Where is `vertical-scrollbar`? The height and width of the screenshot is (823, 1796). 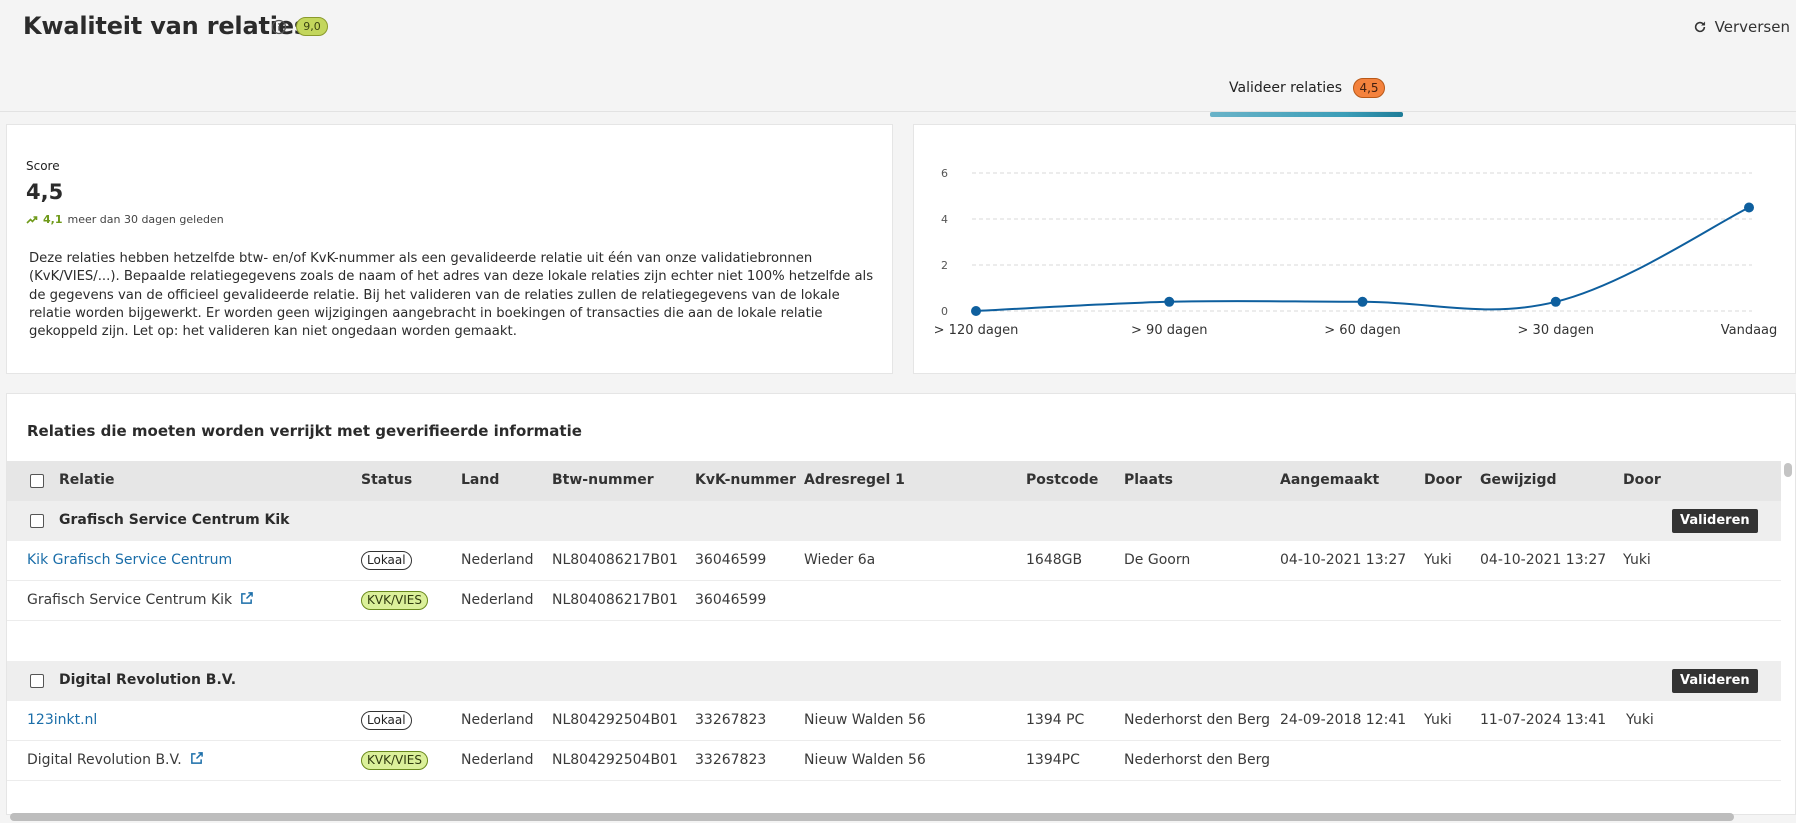
vertical-scrollbar is located at coordinates (1788, 470).